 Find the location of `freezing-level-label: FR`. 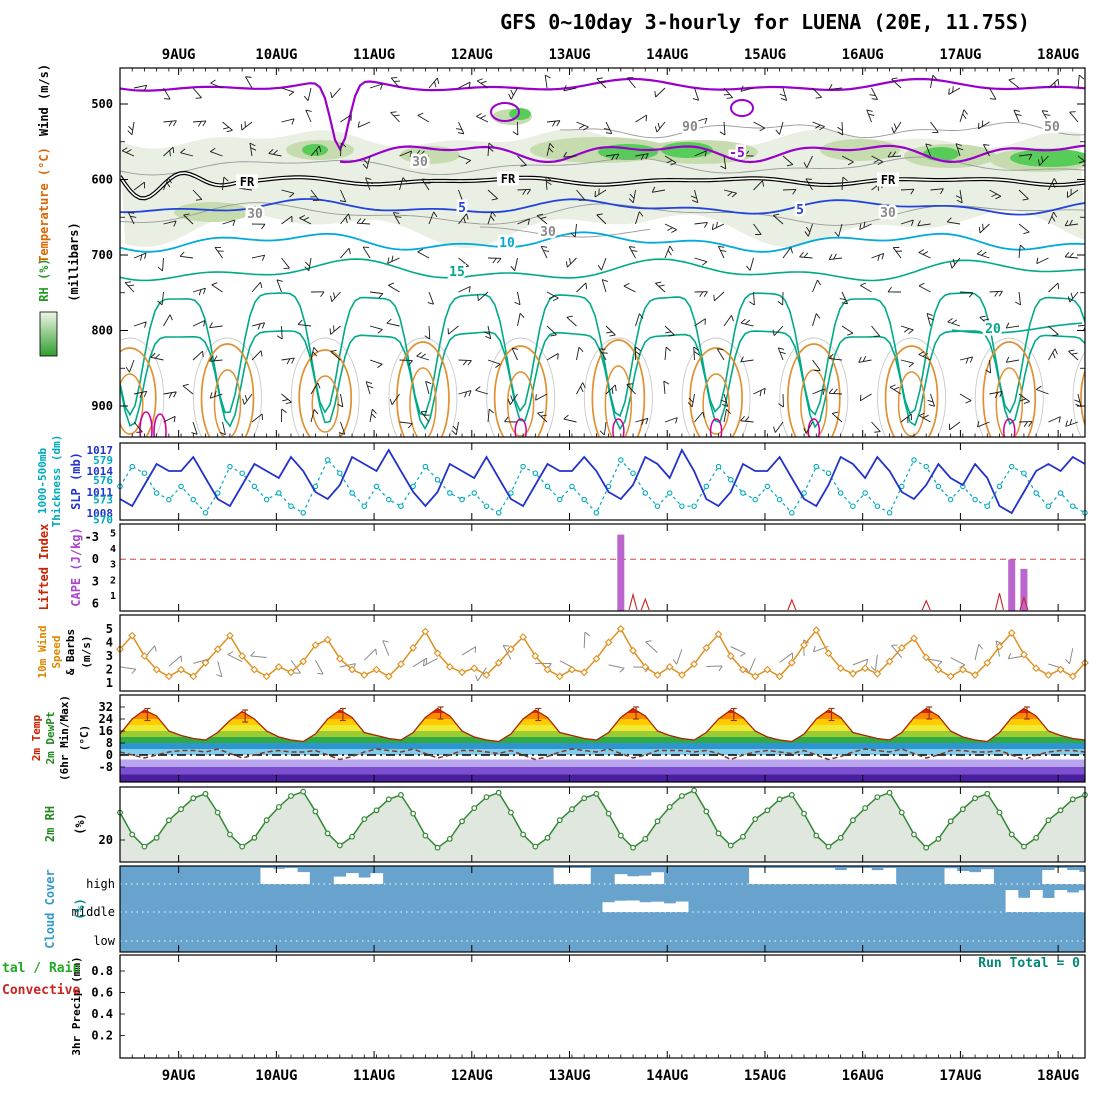

freezing-level-label: FR is located at coordinates (508, 179).